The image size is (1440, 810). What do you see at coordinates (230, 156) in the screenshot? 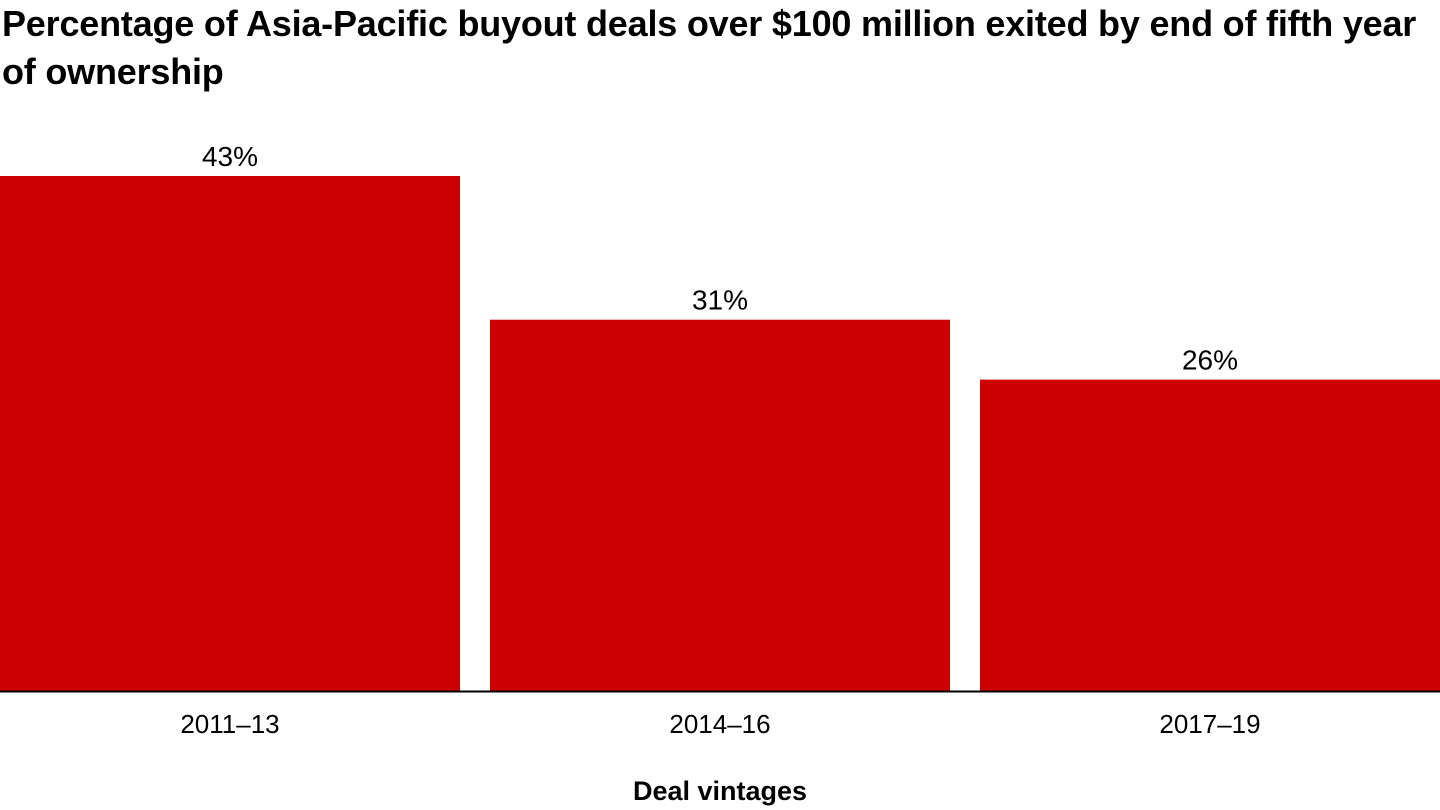
I see `data-label-1: 43%` at bounding box center [230, 156].